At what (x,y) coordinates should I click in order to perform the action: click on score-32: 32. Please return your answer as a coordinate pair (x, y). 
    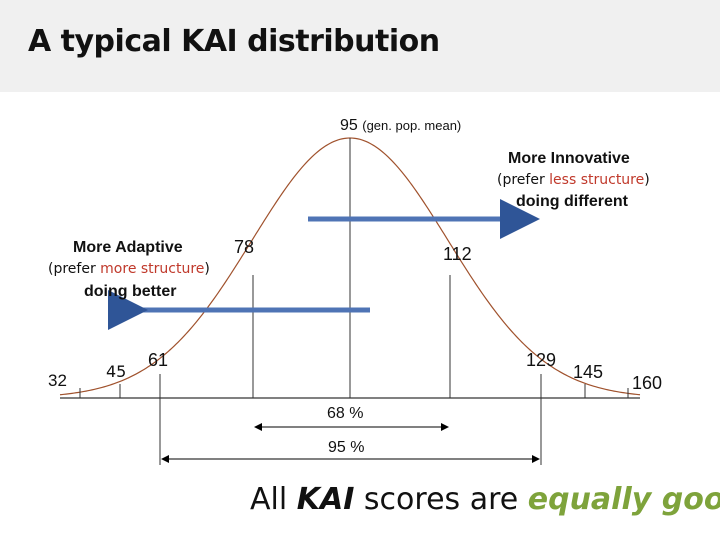
    Looking at the image, I should click on (57, 380).